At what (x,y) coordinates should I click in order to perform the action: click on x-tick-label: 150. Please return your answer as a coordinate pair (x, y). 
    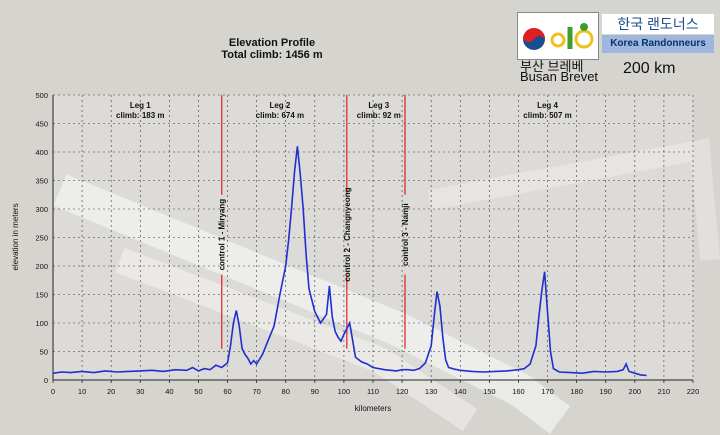
    Looking at the image, I should click on (489, 391).